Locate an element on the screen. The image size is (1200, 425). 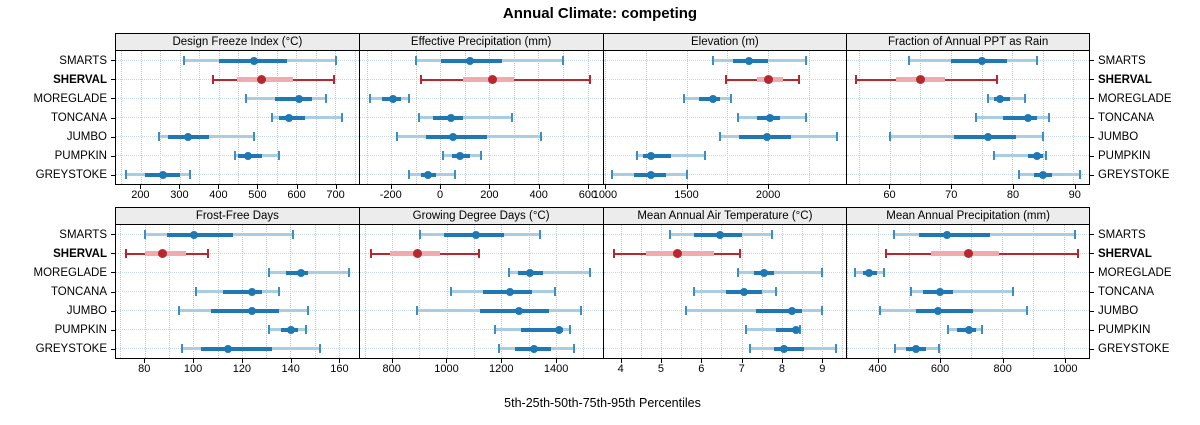
site-label-pumpkin: PUMPKIN is located at coordinates (1124, 330).